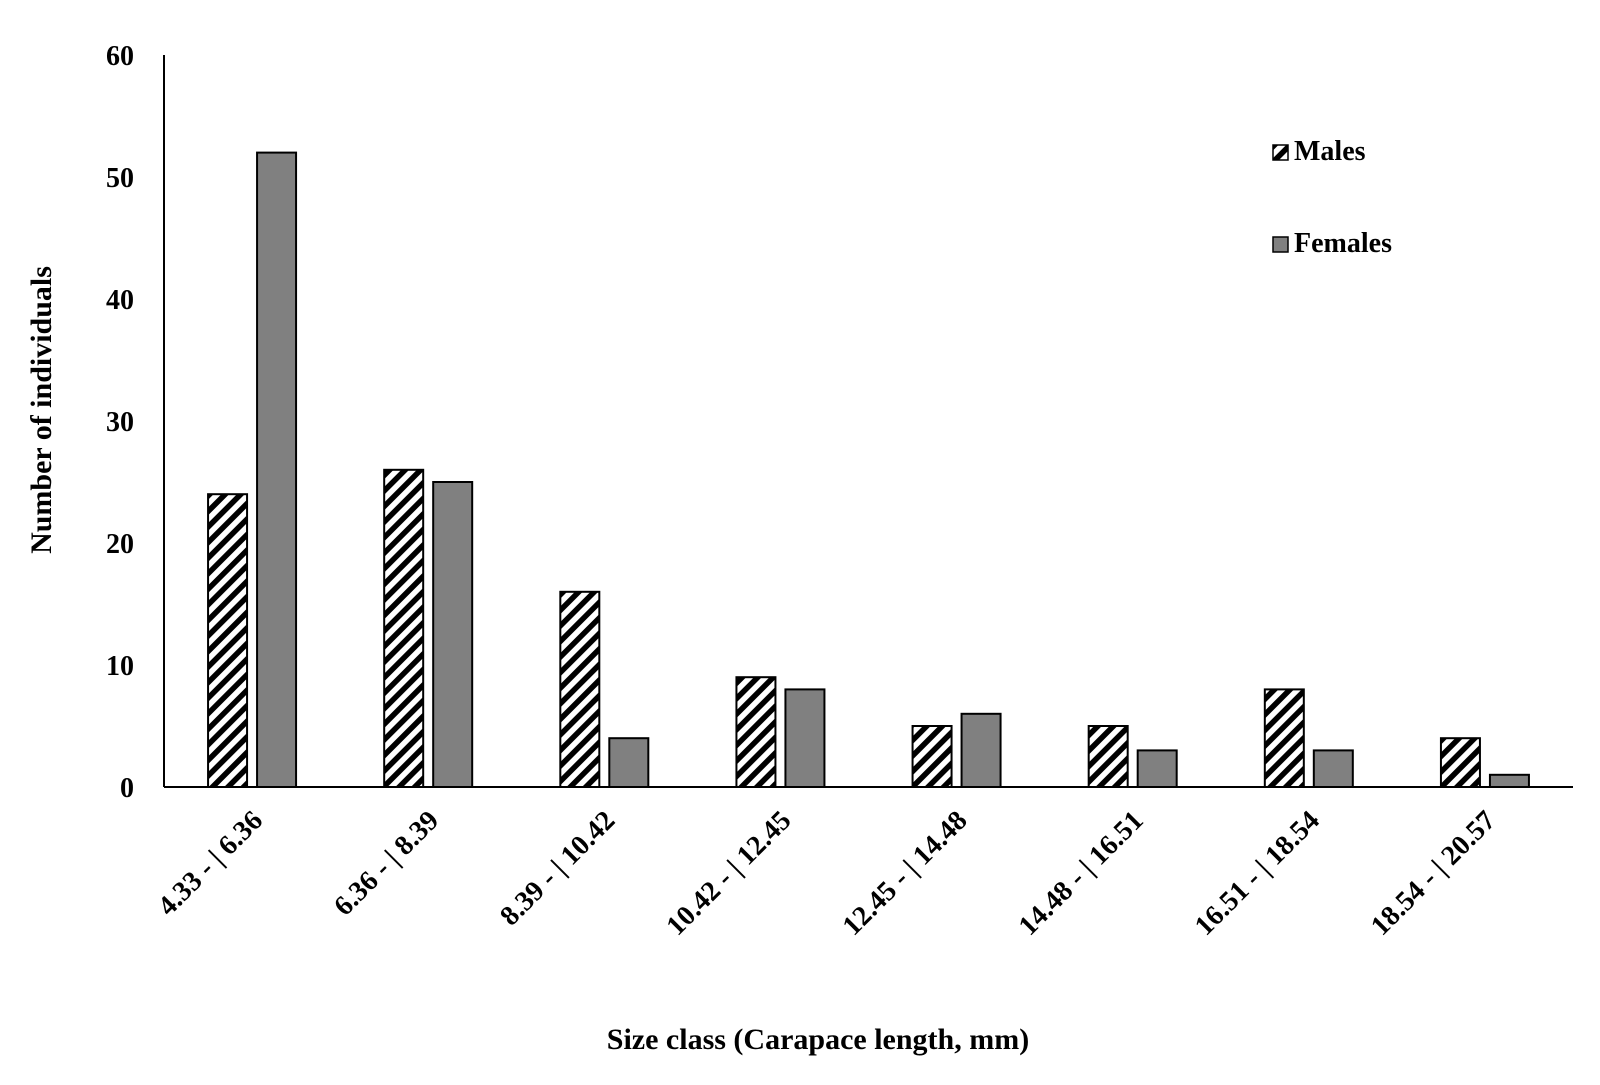  Describe the element at coordinates (1081, 873) in the screenshot. I see `x-tick-label: 14.48 - | 16.51` at that location.